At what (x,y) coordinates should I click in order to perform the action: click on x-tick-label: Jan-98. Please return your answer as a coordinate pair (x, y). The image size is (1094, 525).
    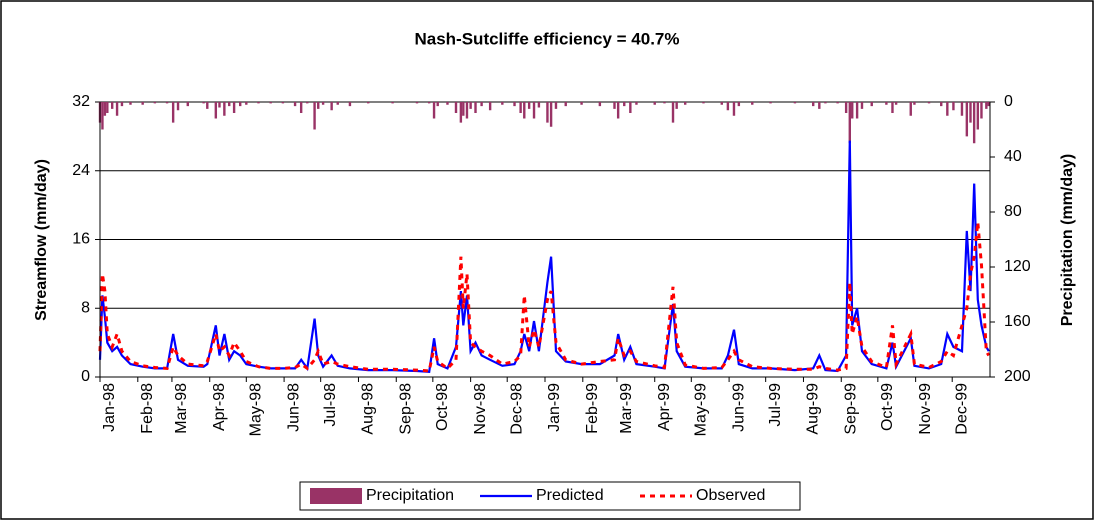
    Looking at the image, I should click on (109, 407).